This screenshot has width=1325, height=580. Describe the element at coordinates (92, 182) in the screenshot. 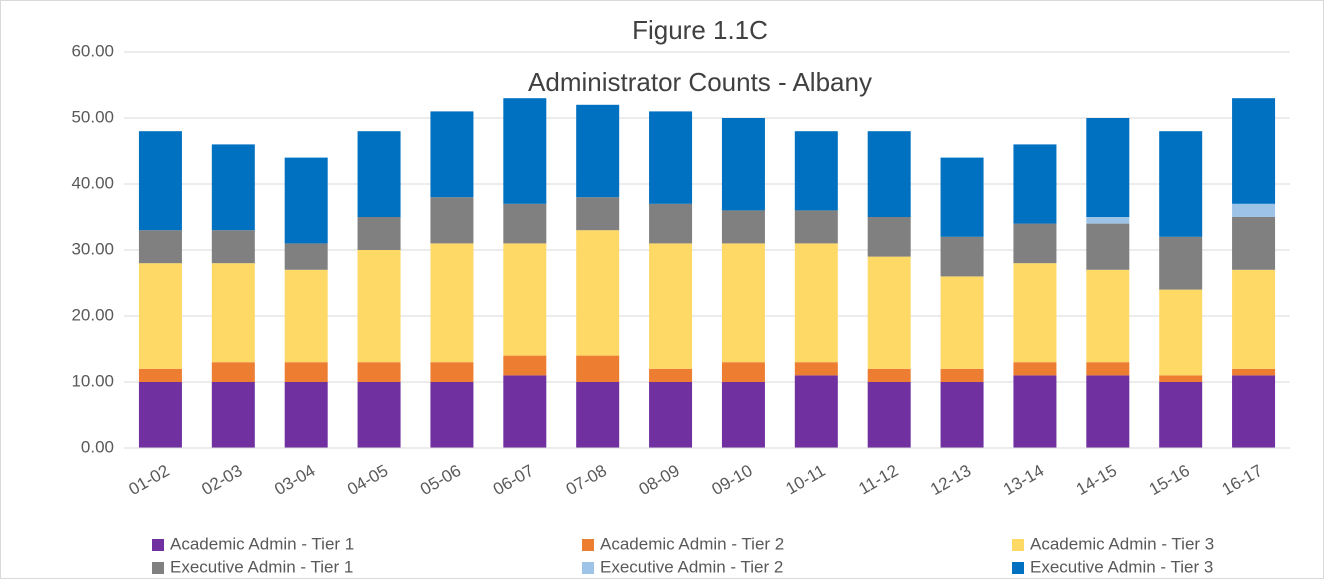

I see `y-tick-label: 40.00` at that location.